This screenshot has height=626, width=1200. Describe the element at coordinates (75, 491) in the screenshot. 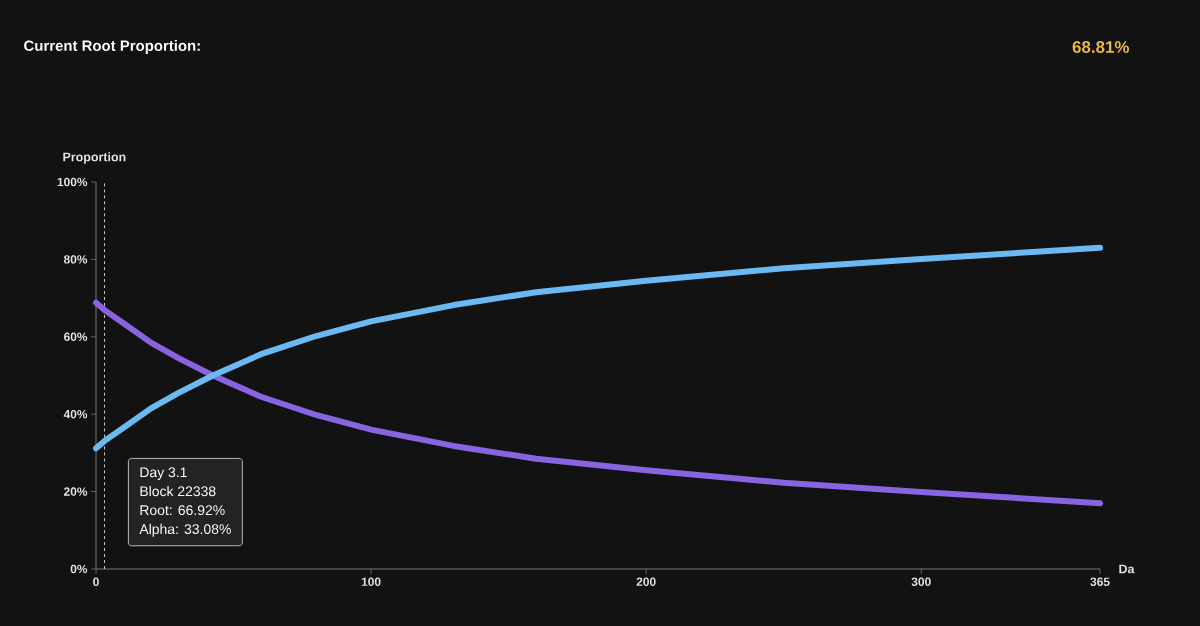

I see `y-tick-label: 20%` at that location.